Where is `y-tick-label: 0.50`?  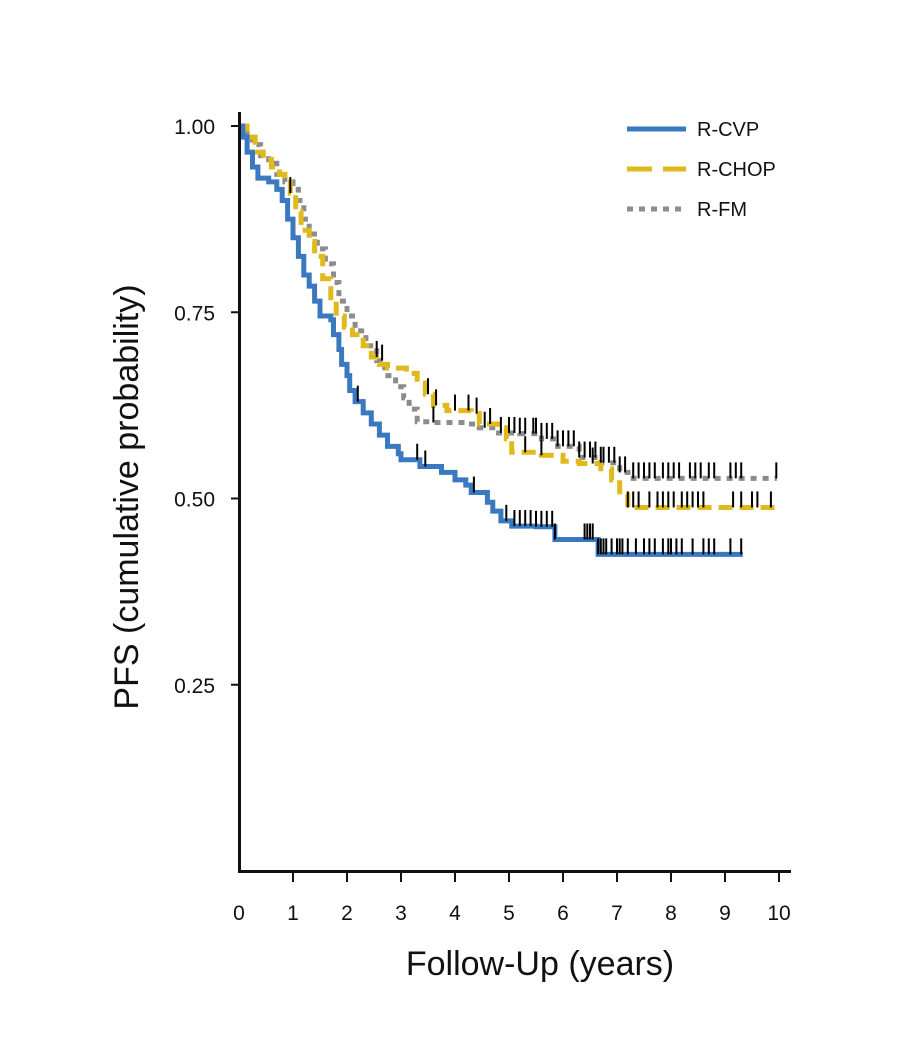 y-tick-label: 0.50 is located at coordinates (194, 500).